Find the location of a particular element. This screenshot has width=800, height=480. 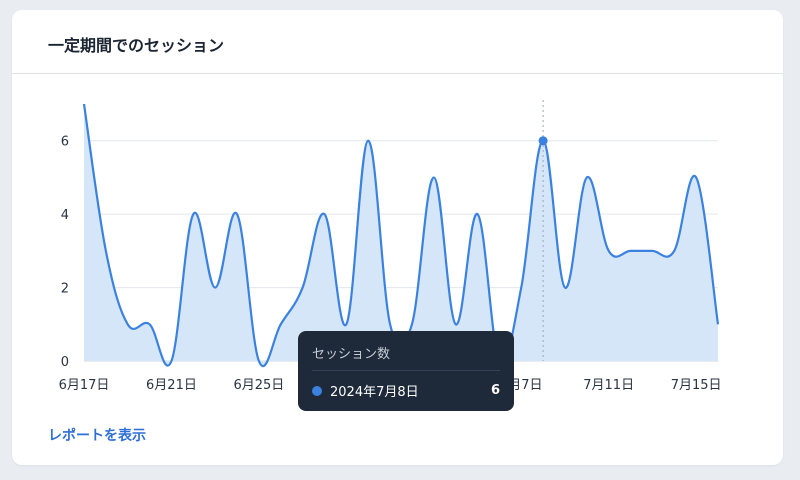

card-title: 一定期間でのセッション is located at coordinates (136, 45).